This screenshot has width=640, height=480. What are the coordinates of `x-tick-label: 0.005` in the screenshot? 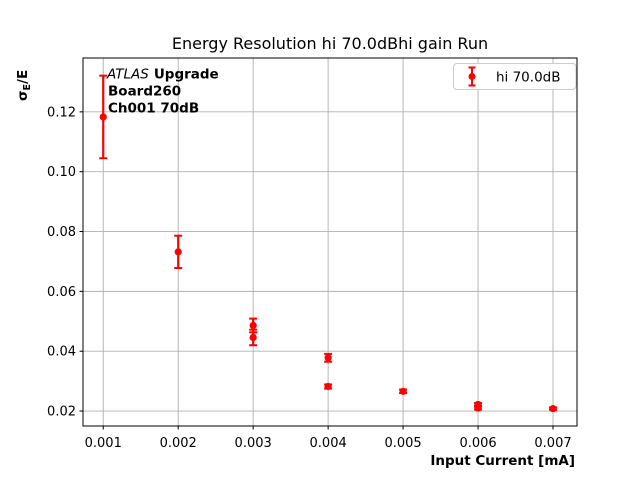 It's located at (402, 443).